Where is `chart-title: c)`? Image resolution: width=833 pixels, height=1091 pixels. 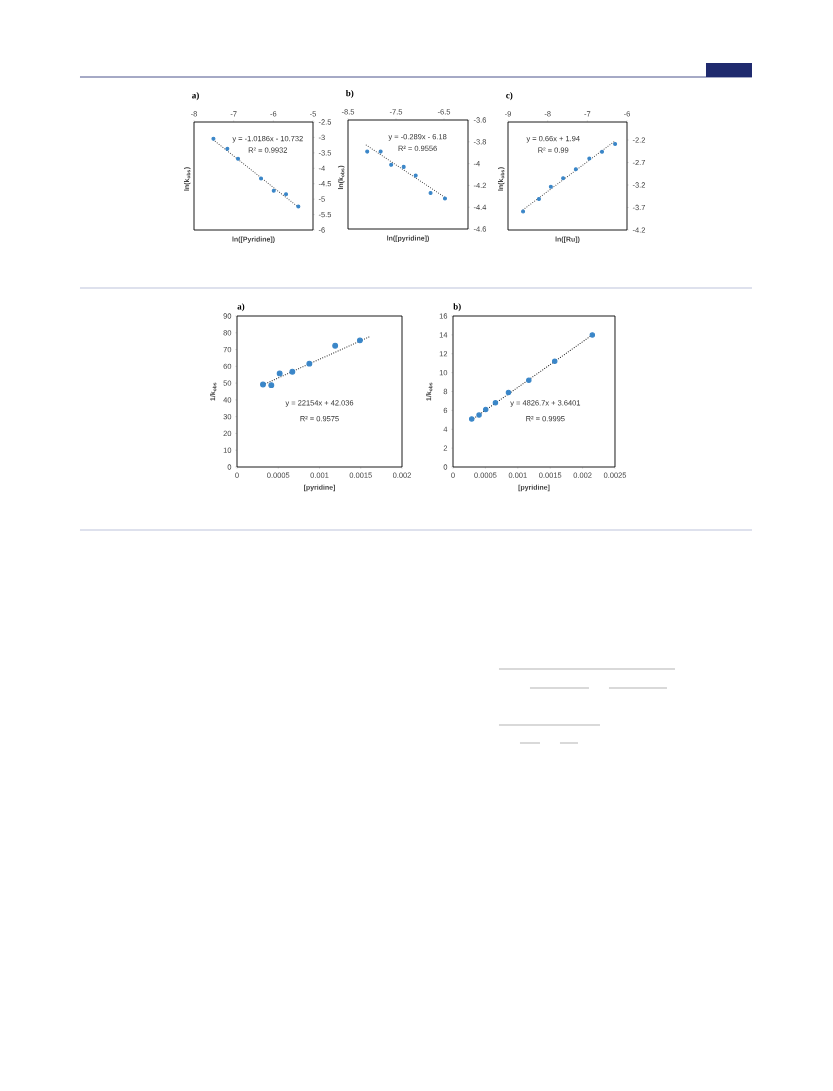
chart-title: c) is located at coordinates (509, 96).